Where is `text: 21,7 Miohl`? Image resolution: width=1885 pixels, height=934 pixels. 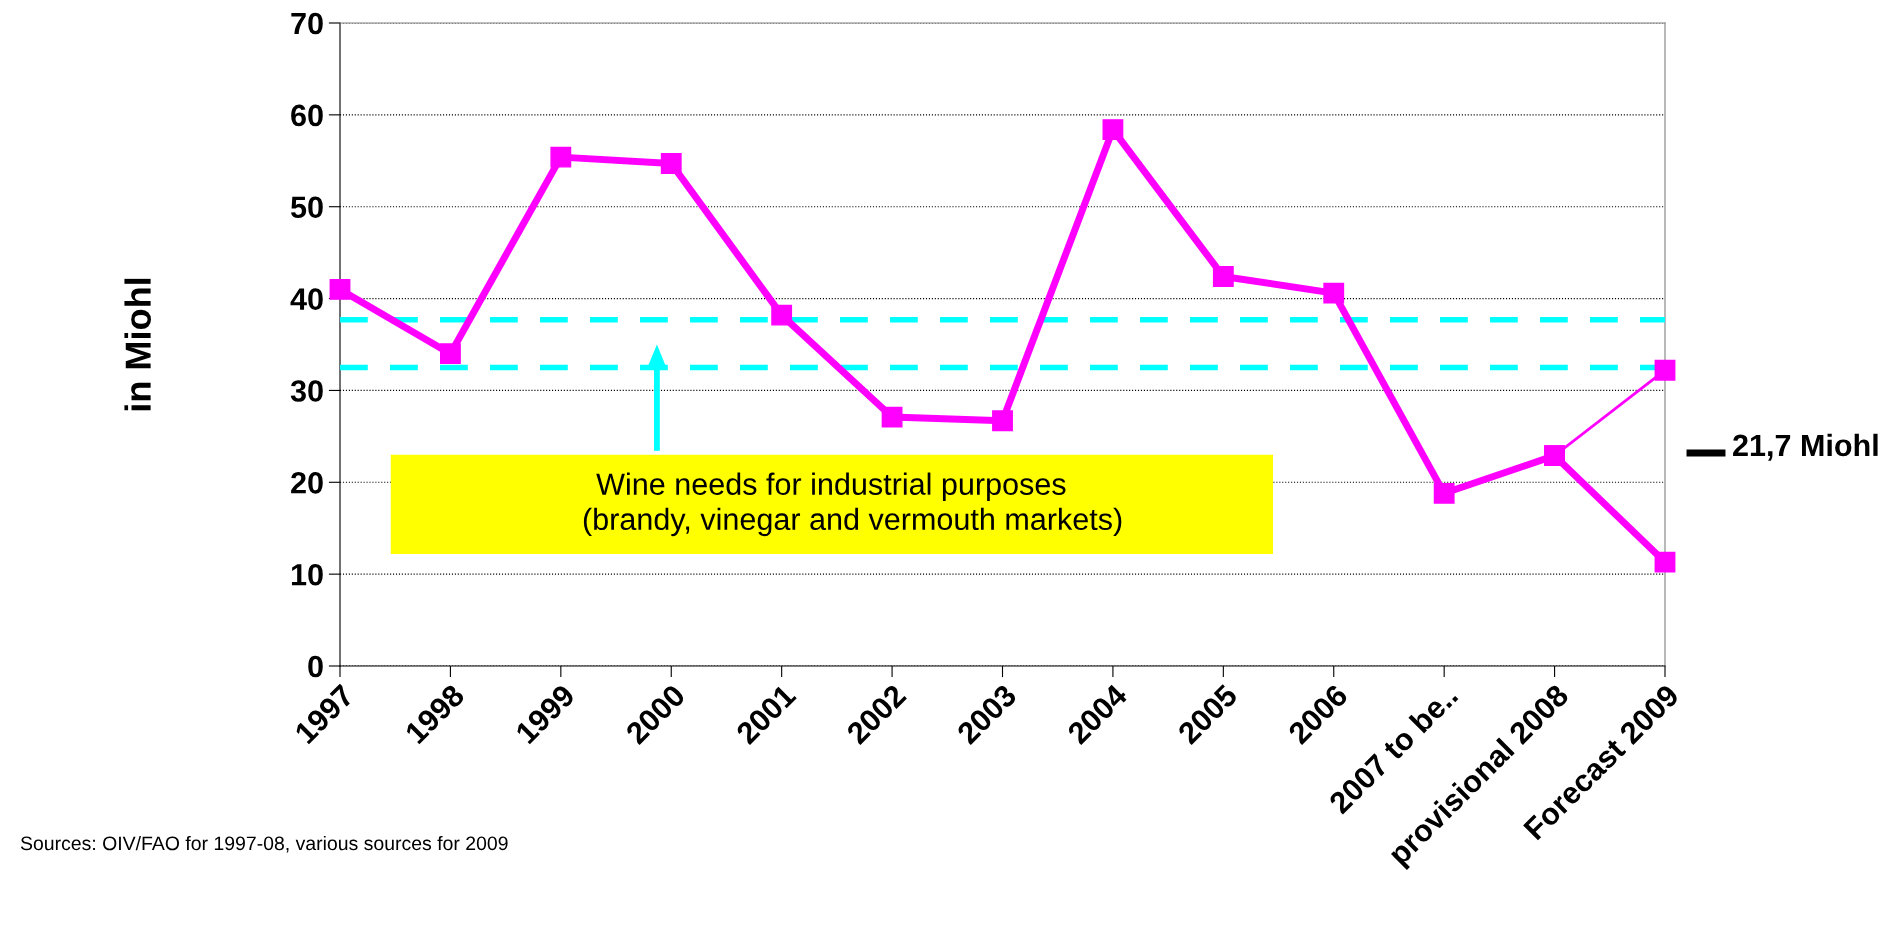 text: 21,7 Miohl is located at coordinates (1805, 447).